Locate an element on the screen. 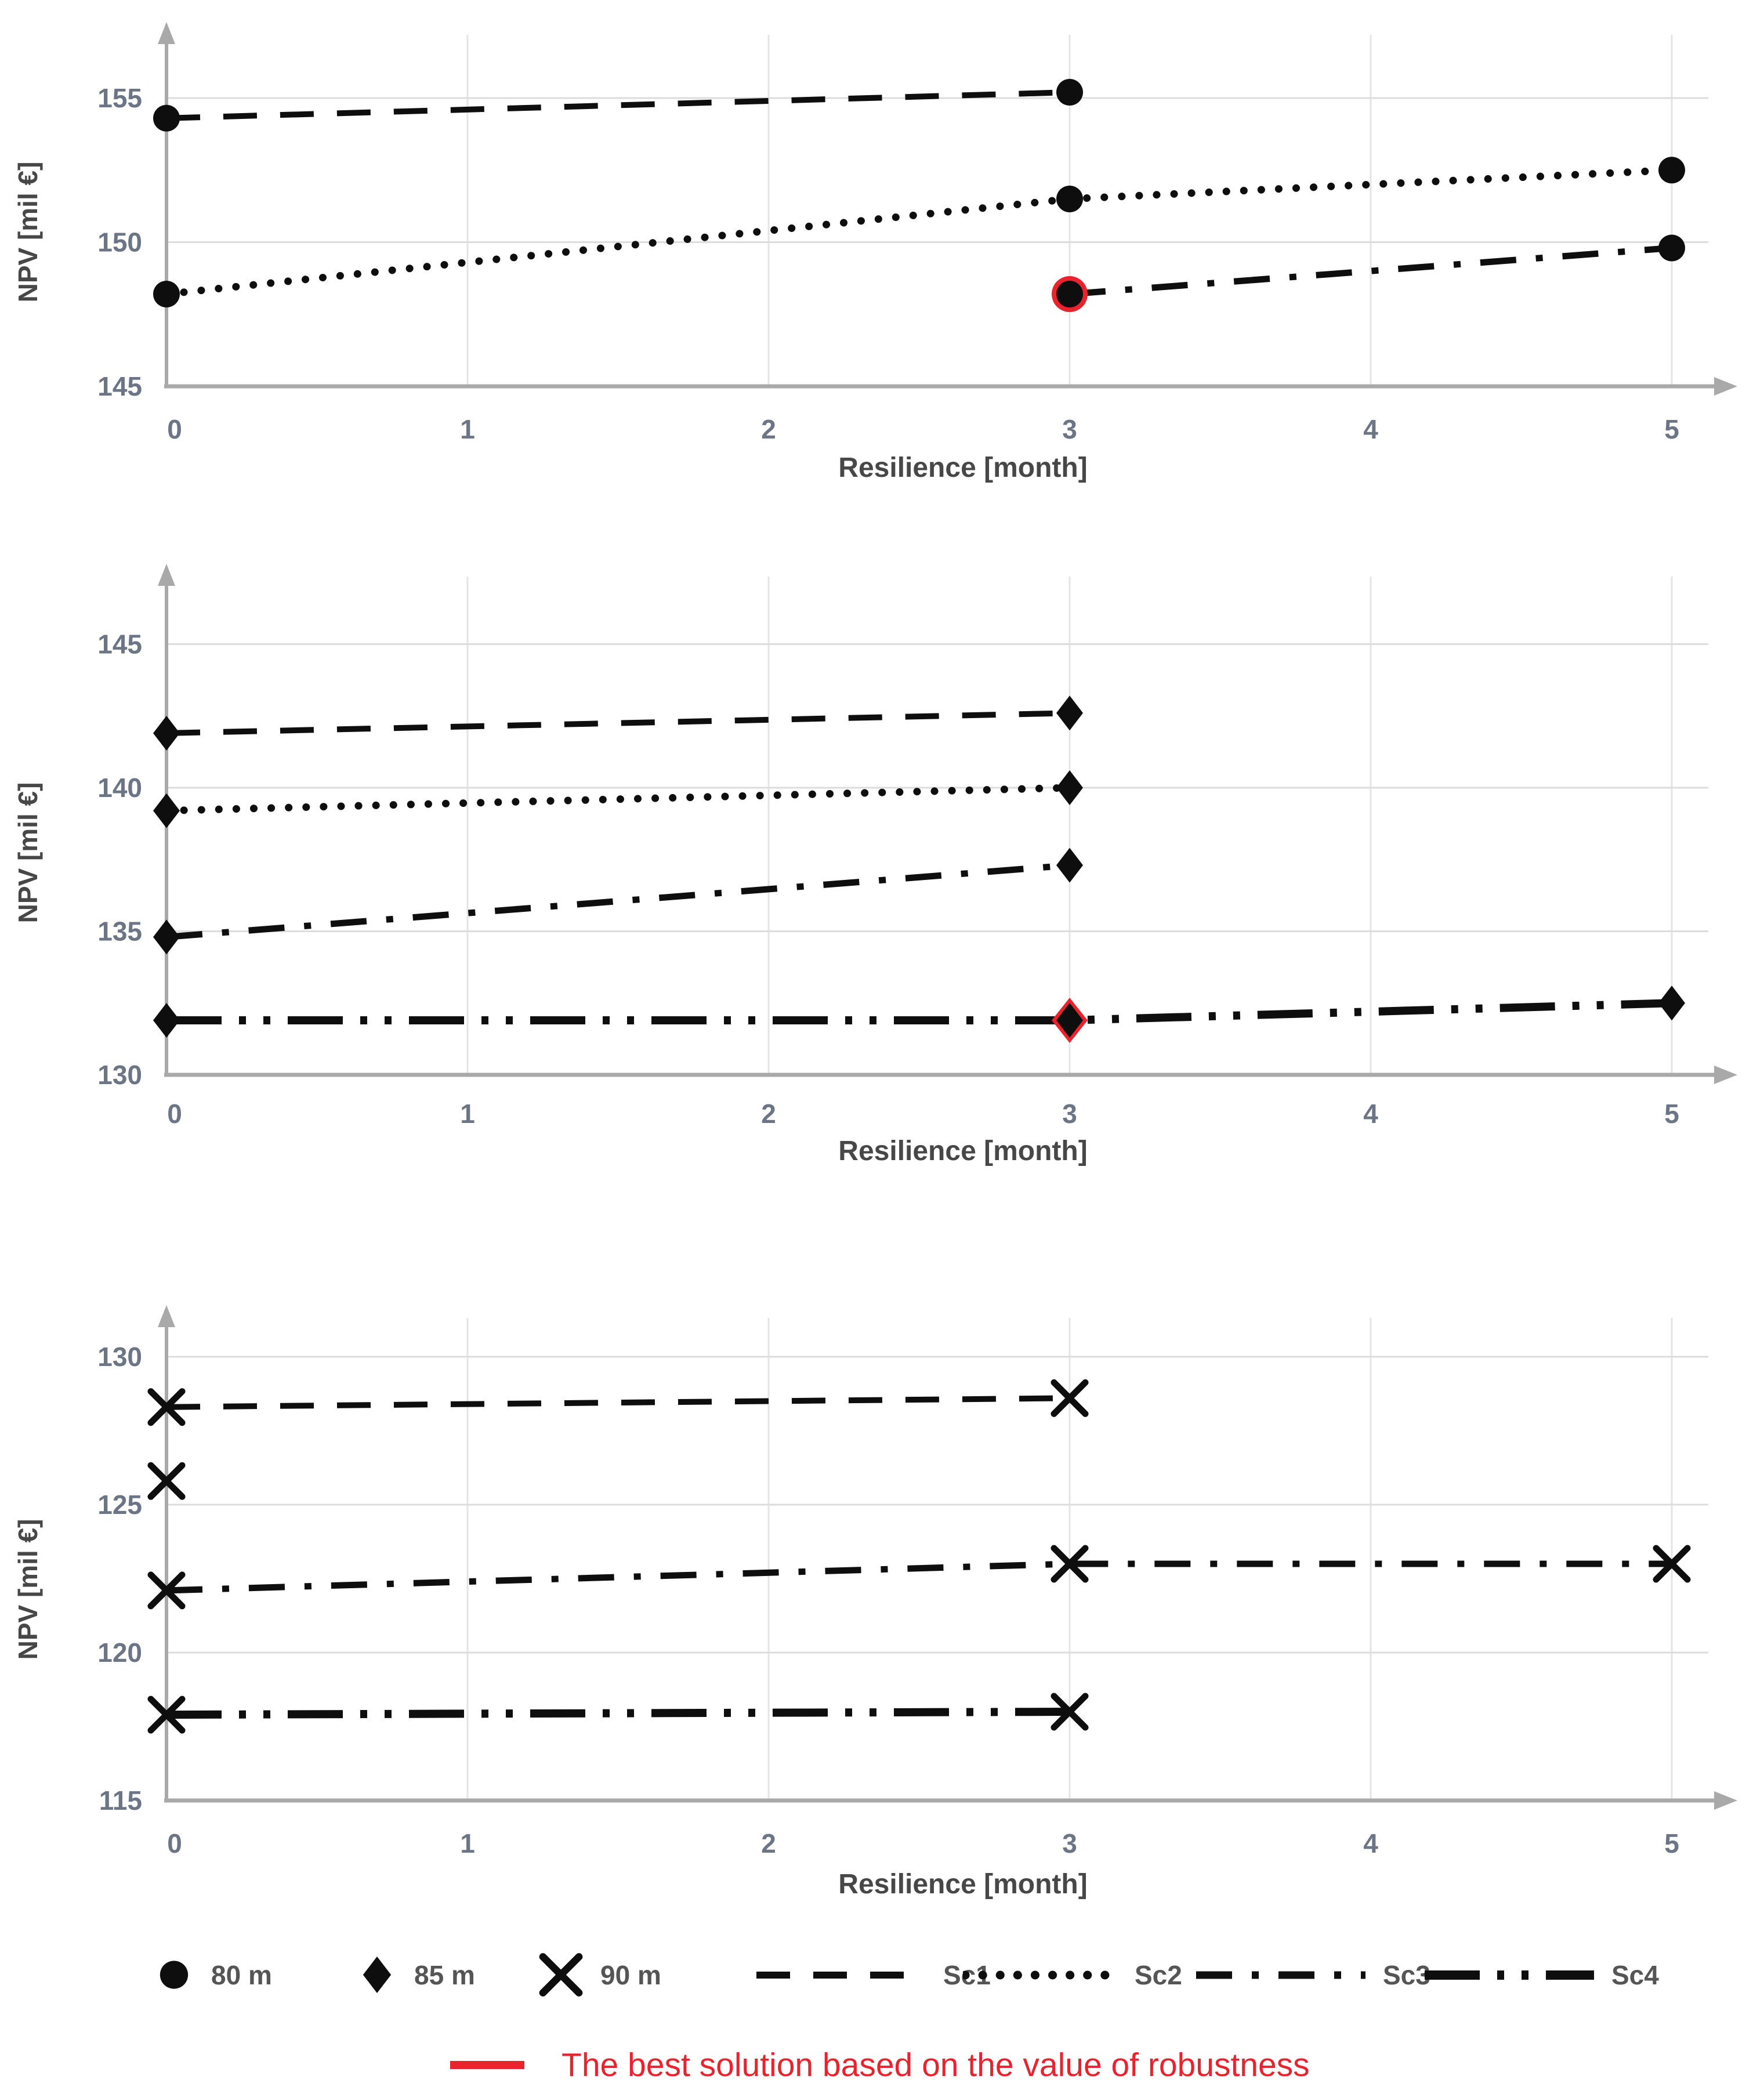 Image resolution: width=1764 pixels, height=2094 pixels. dashdot-line-icon is located at coordinates (1280, 1975).